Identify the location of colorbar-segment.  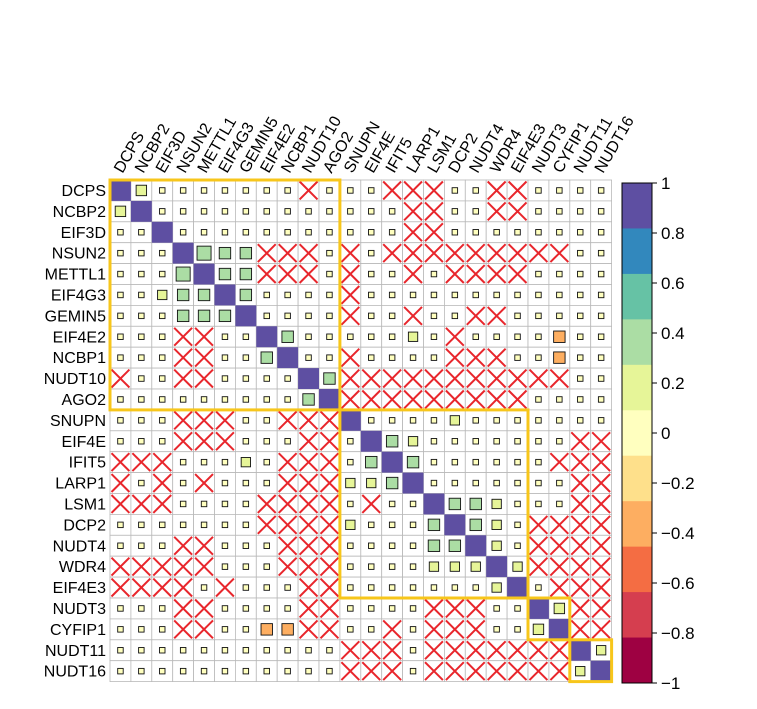
(637, 478).